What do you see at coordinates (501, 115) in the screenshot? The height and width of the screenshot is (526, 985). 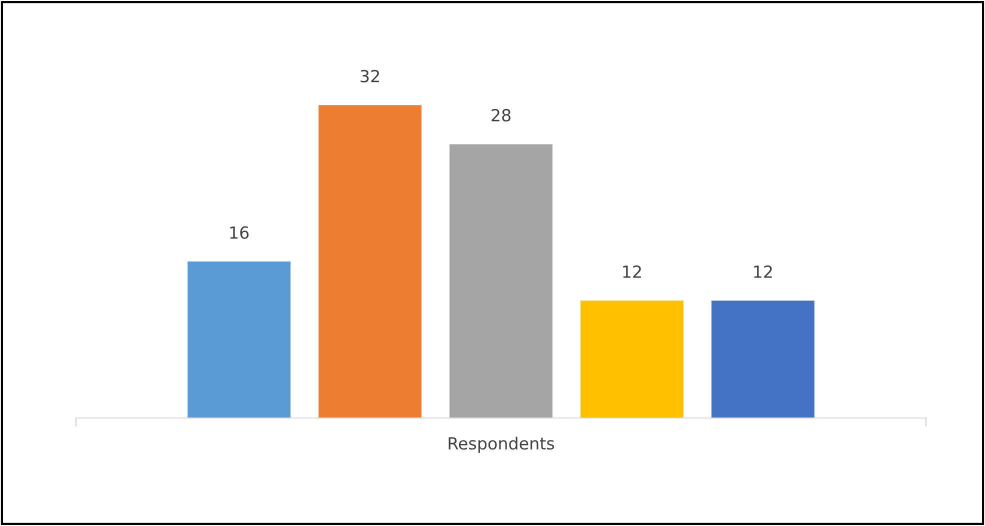 I see `data-label: 28` at bounding box center [501, 115].